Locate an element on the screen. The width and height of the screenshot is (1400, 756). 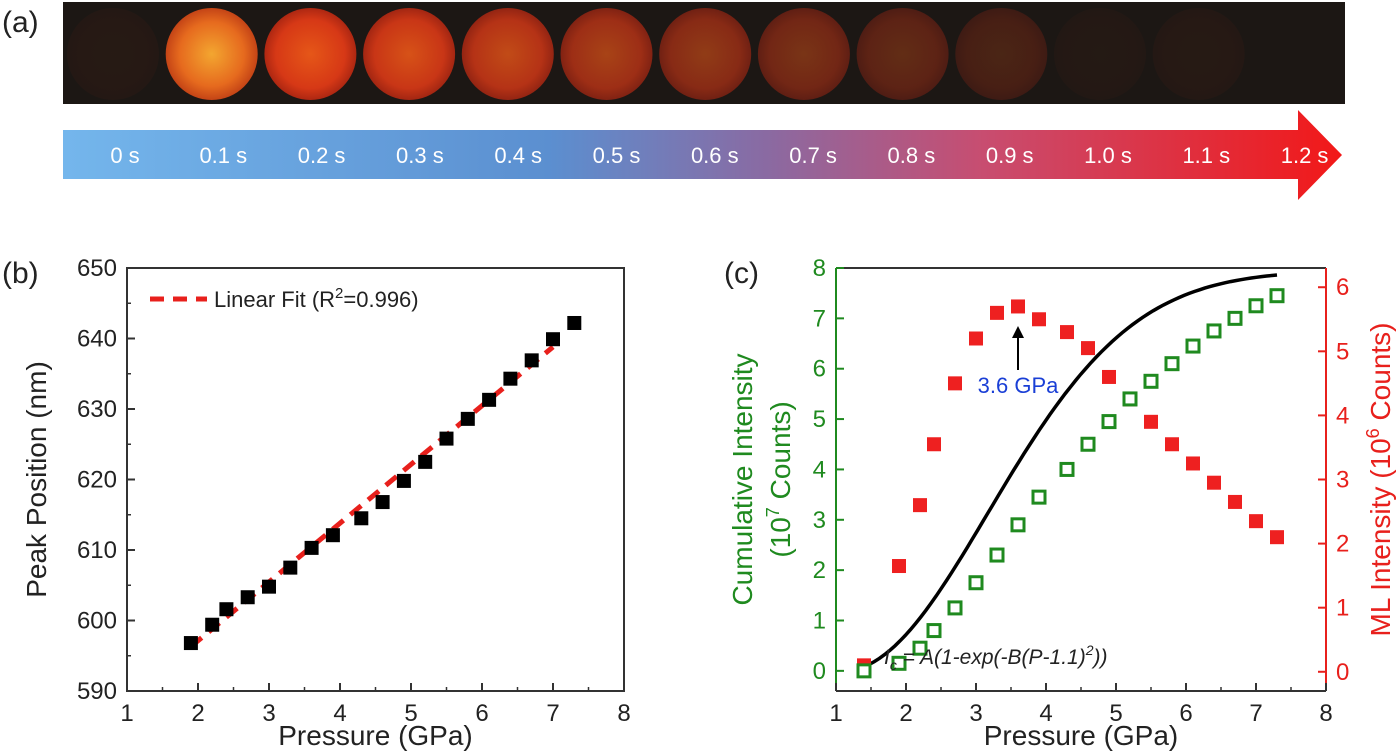
y-right-tick-label: 0 is located at coordinates (1342, 672).